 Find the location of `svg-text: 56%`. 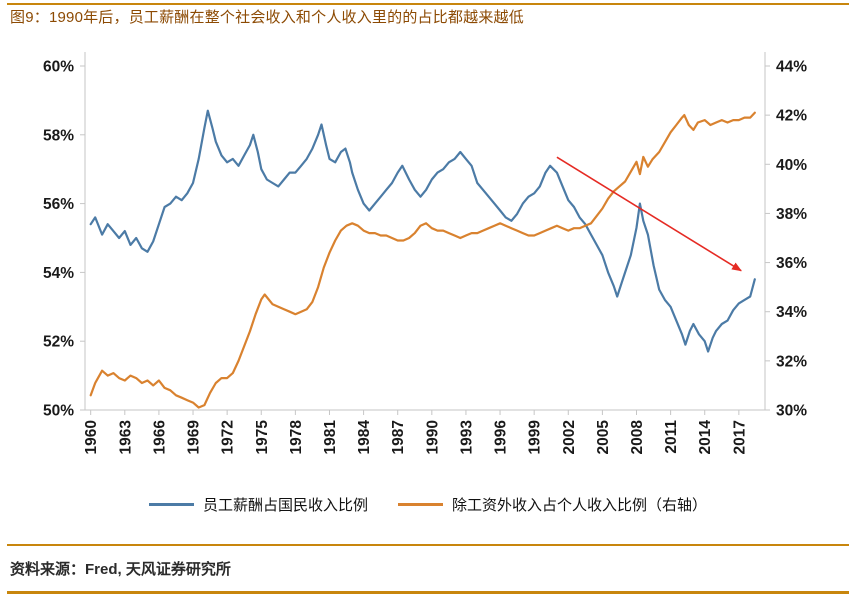

svg-text: 56% is located at coordinates (58, 204).